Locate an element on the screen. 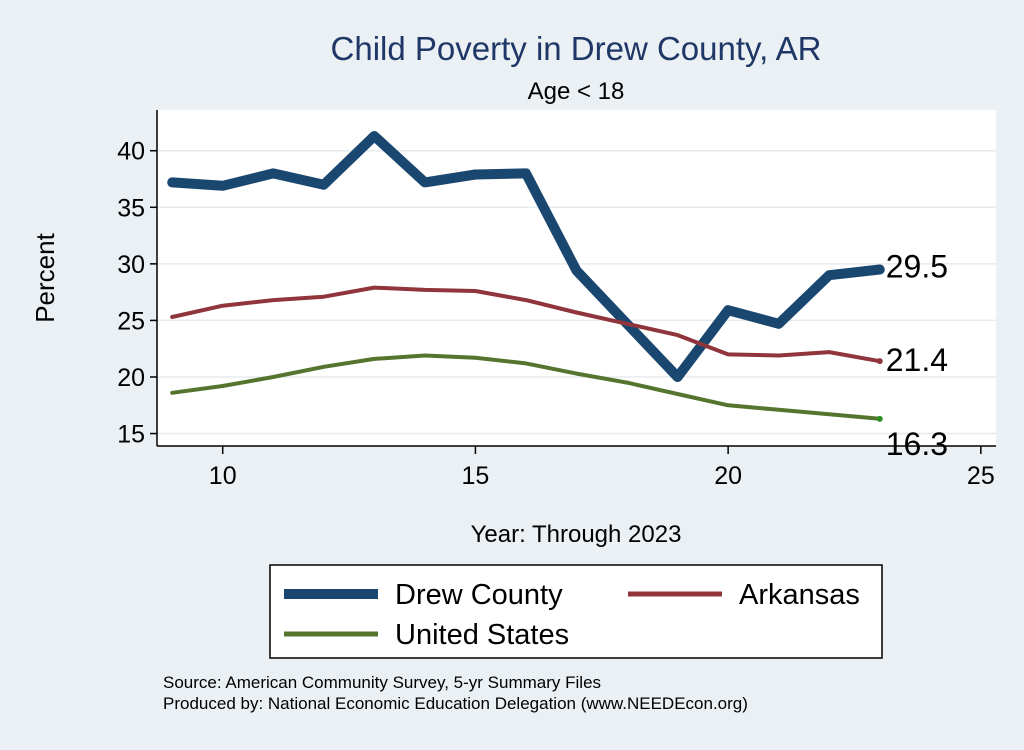 This screenshot has height=750, width=1024. chart-title: Child Poverty in Drew County, AR is located at coordinates (576, 48).